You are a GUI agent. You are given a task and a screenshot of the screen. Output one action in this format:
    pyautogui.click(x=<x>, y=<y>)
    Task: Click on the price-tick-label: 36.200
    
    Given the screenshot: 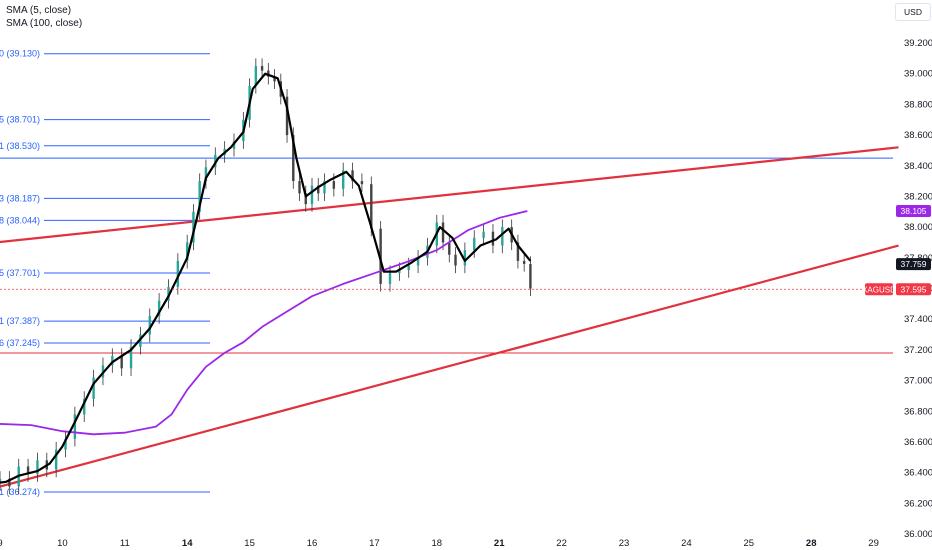 What is the action you would take?
    pyautogui.click(x=918, y=503)
    